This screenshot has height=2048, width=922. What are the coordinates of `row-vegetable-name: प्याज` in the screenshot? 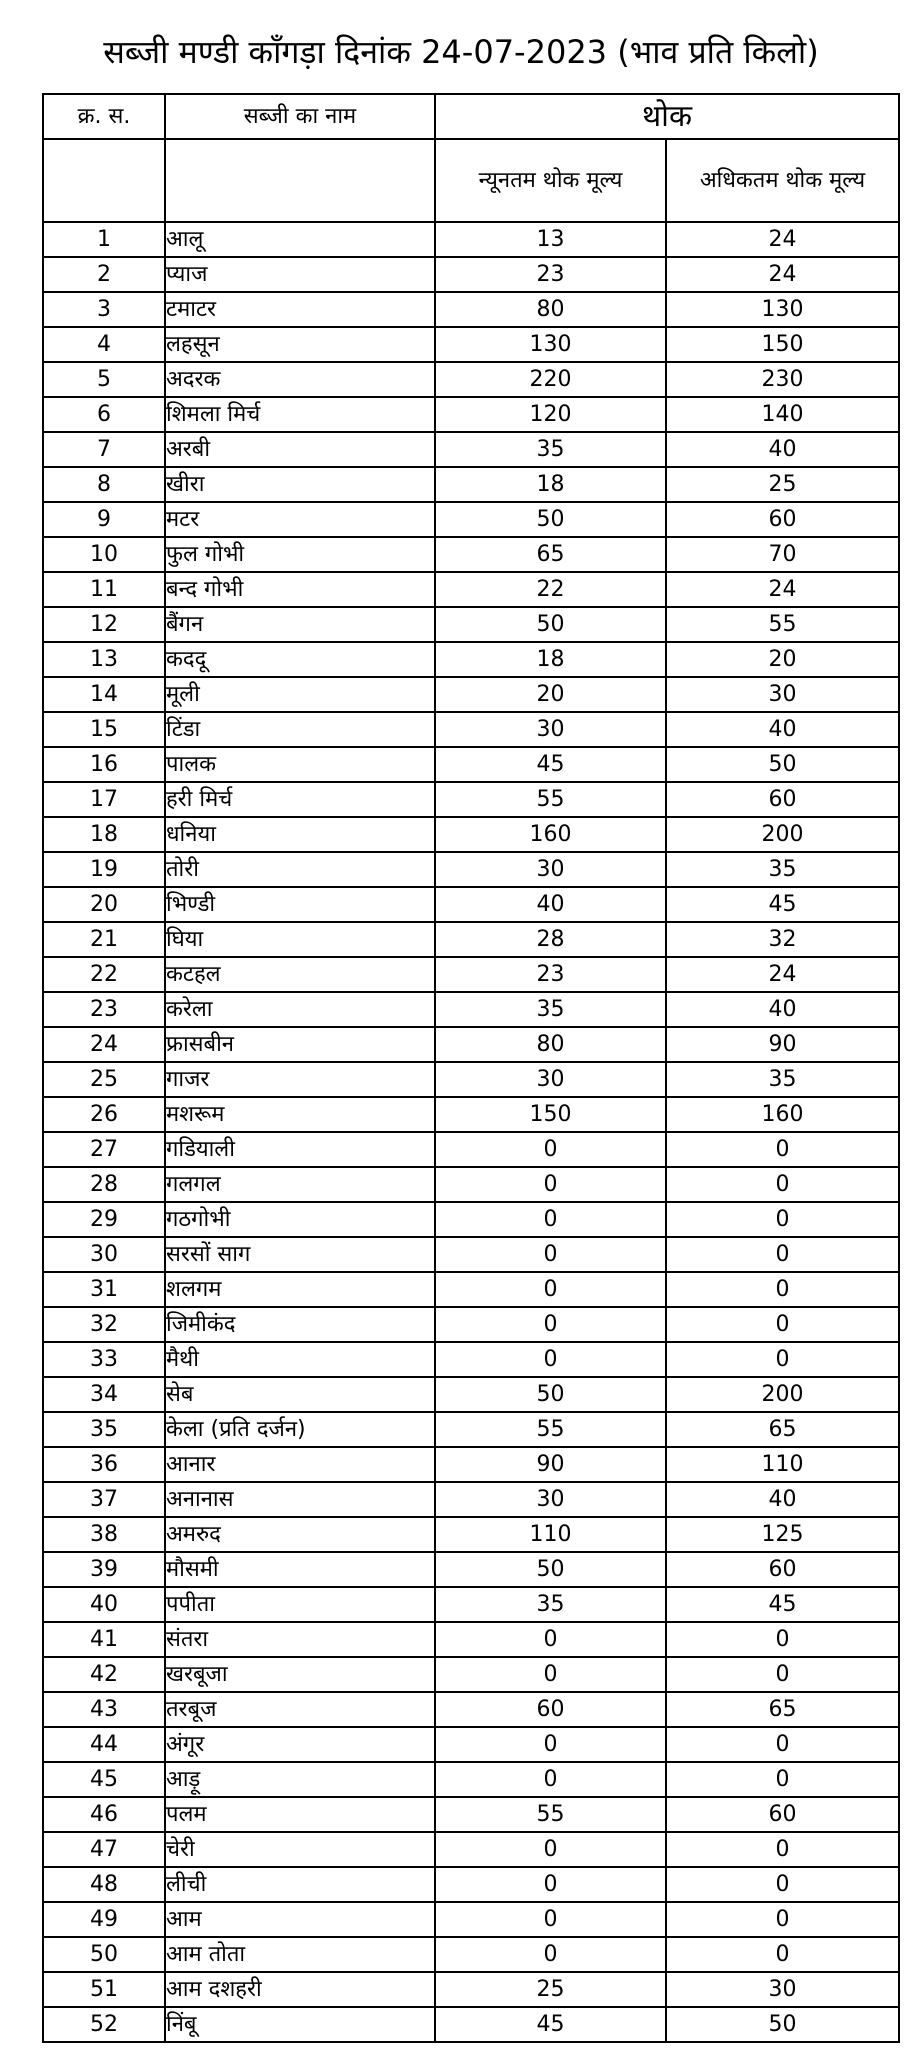 It's located at (300, 274).